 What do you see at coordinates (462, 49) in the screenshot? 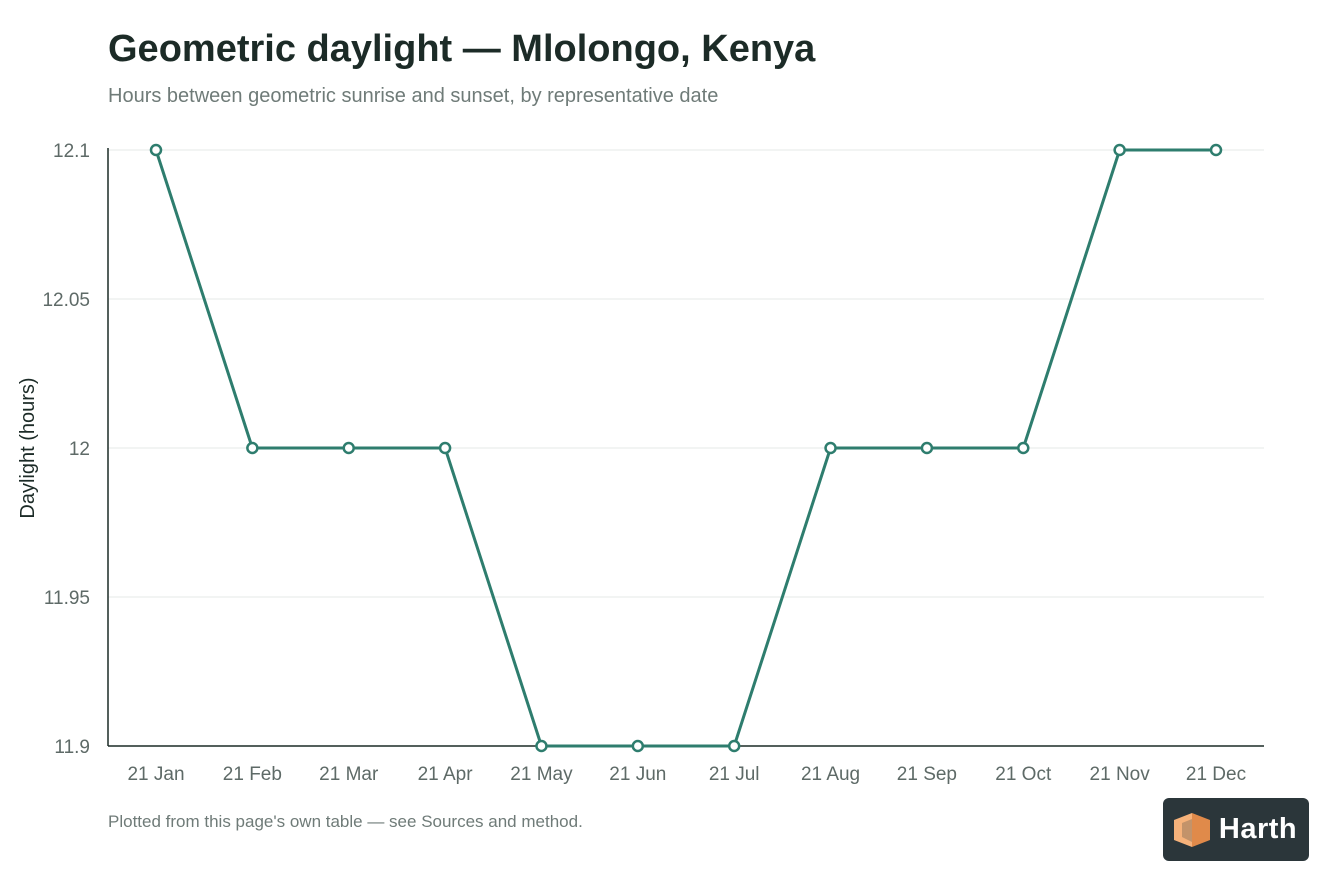
I see `chart-title: Geometric daylight — Mlolongo, Kenya` at bounding box center [462, 49].